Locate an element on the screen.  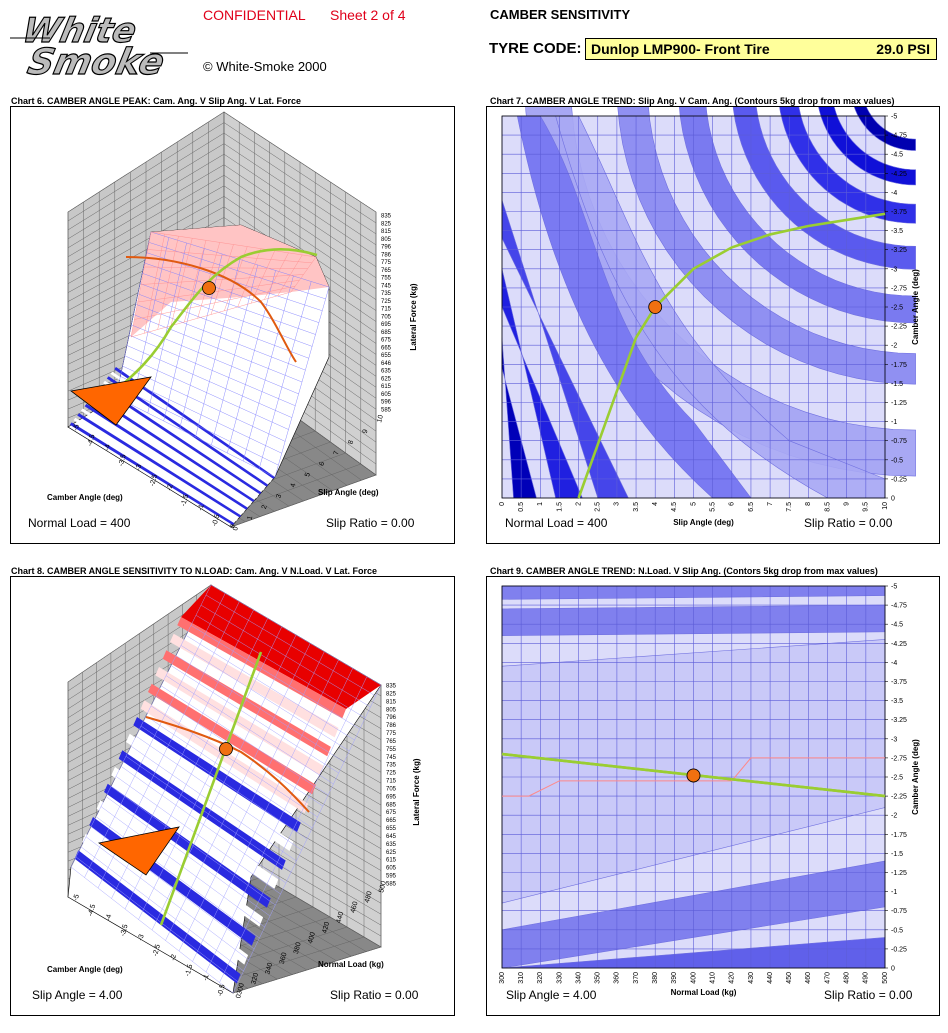
x-tick-label: 460 is located at coordinates (355, 907).